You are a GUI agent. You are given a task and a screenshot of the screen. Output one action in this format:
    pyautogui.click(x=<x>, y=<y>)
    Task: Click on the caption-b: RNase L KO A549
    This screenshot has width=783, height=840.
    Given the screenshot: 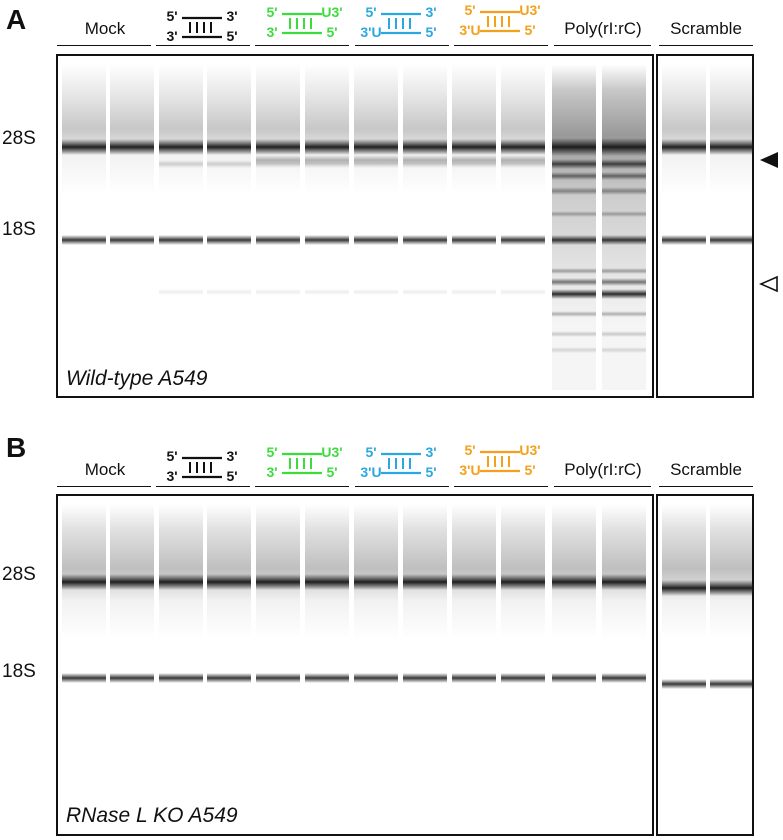 What is the action you would take?
    pyautogui.click(x=152, y=815)
    